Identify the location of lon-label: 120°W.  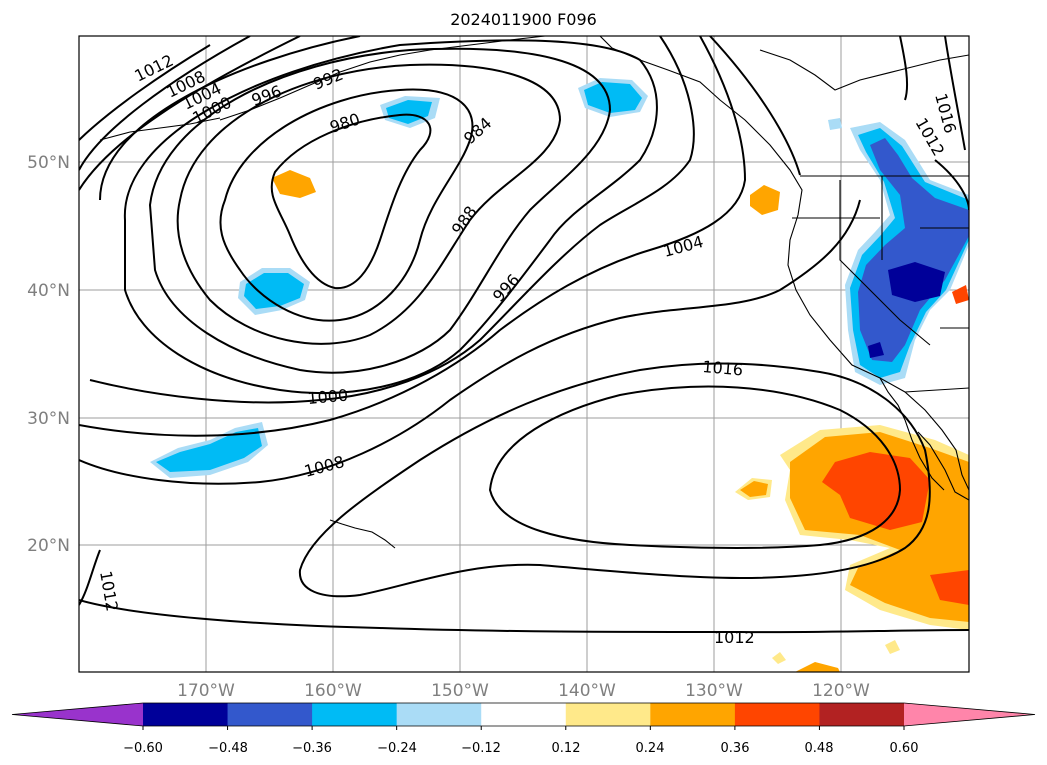
(841, 691).